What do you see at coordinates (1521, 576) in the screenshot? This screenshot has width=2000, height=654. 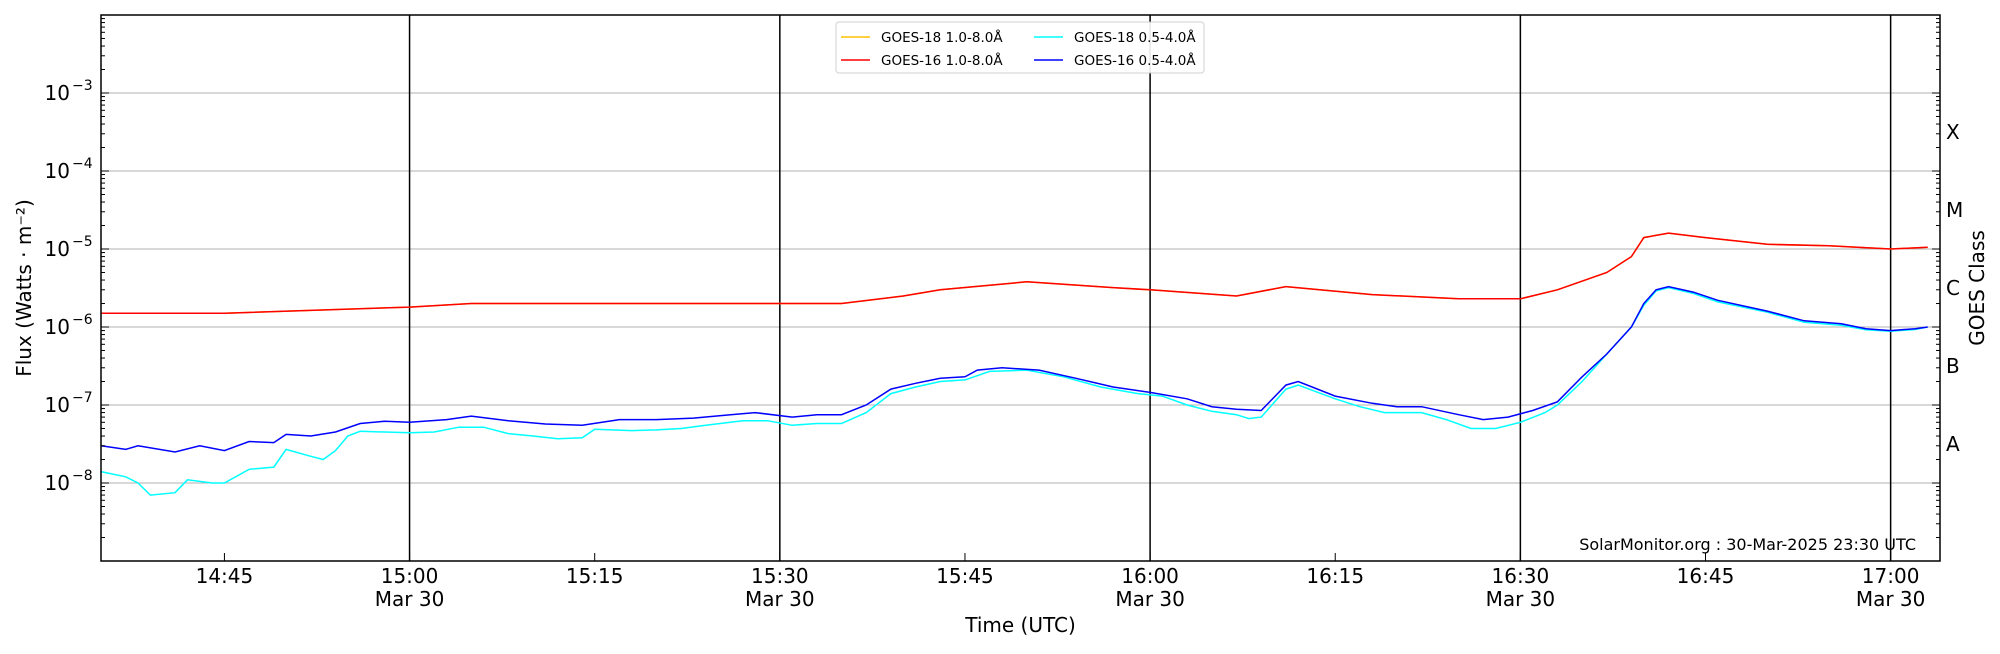 I see `x-tick-label: 16:30` at bounding box center [1521, 576].